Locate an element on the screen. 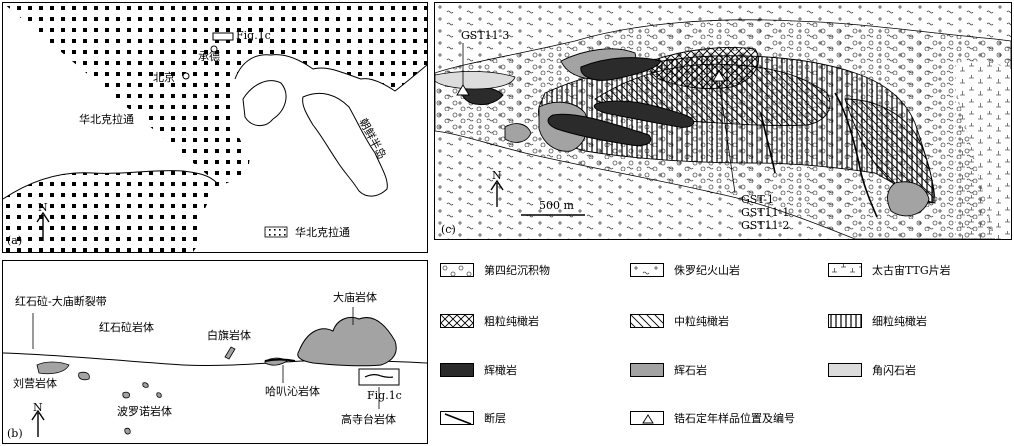  fig-ref-label-b: Fig.1c is located at coordinates (384, 395).